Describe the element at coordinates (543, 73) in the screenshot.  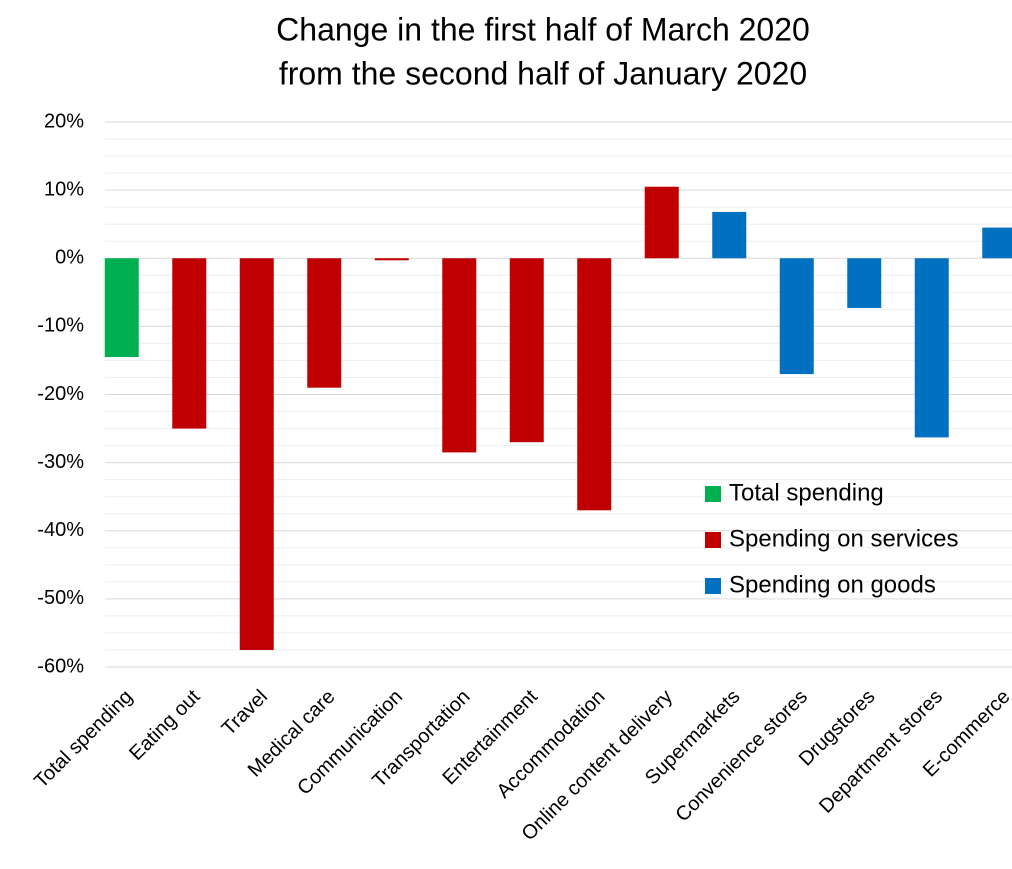
I see `chart-title: from the second half of January 2020` at that location.